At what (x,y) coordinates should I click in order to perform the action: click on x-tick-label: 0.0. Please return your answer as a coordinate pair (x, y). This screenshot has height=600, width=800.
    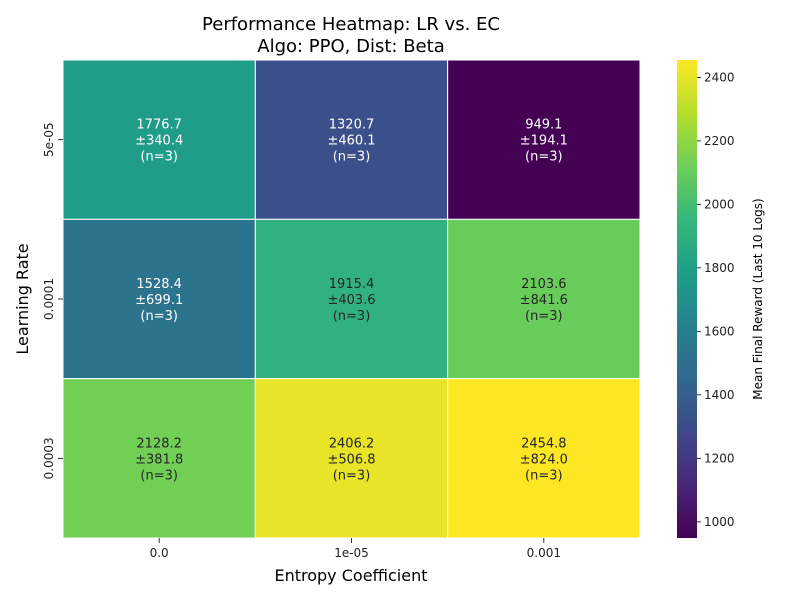
    Looking at the image, I should click on (159, 553).